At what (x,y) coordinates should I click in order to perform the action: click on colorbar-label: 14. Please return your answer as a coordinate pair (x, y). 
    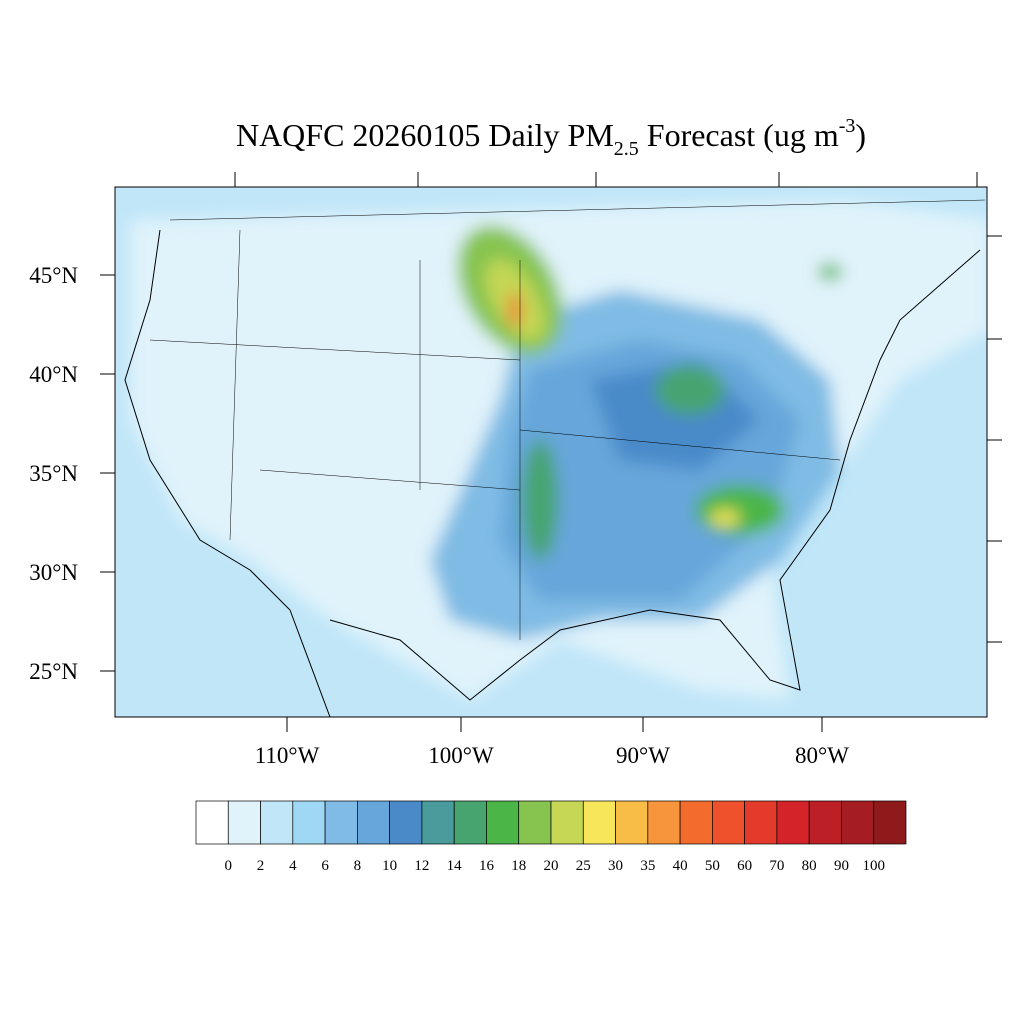
    Looking at the image, I should click on (455, 866).